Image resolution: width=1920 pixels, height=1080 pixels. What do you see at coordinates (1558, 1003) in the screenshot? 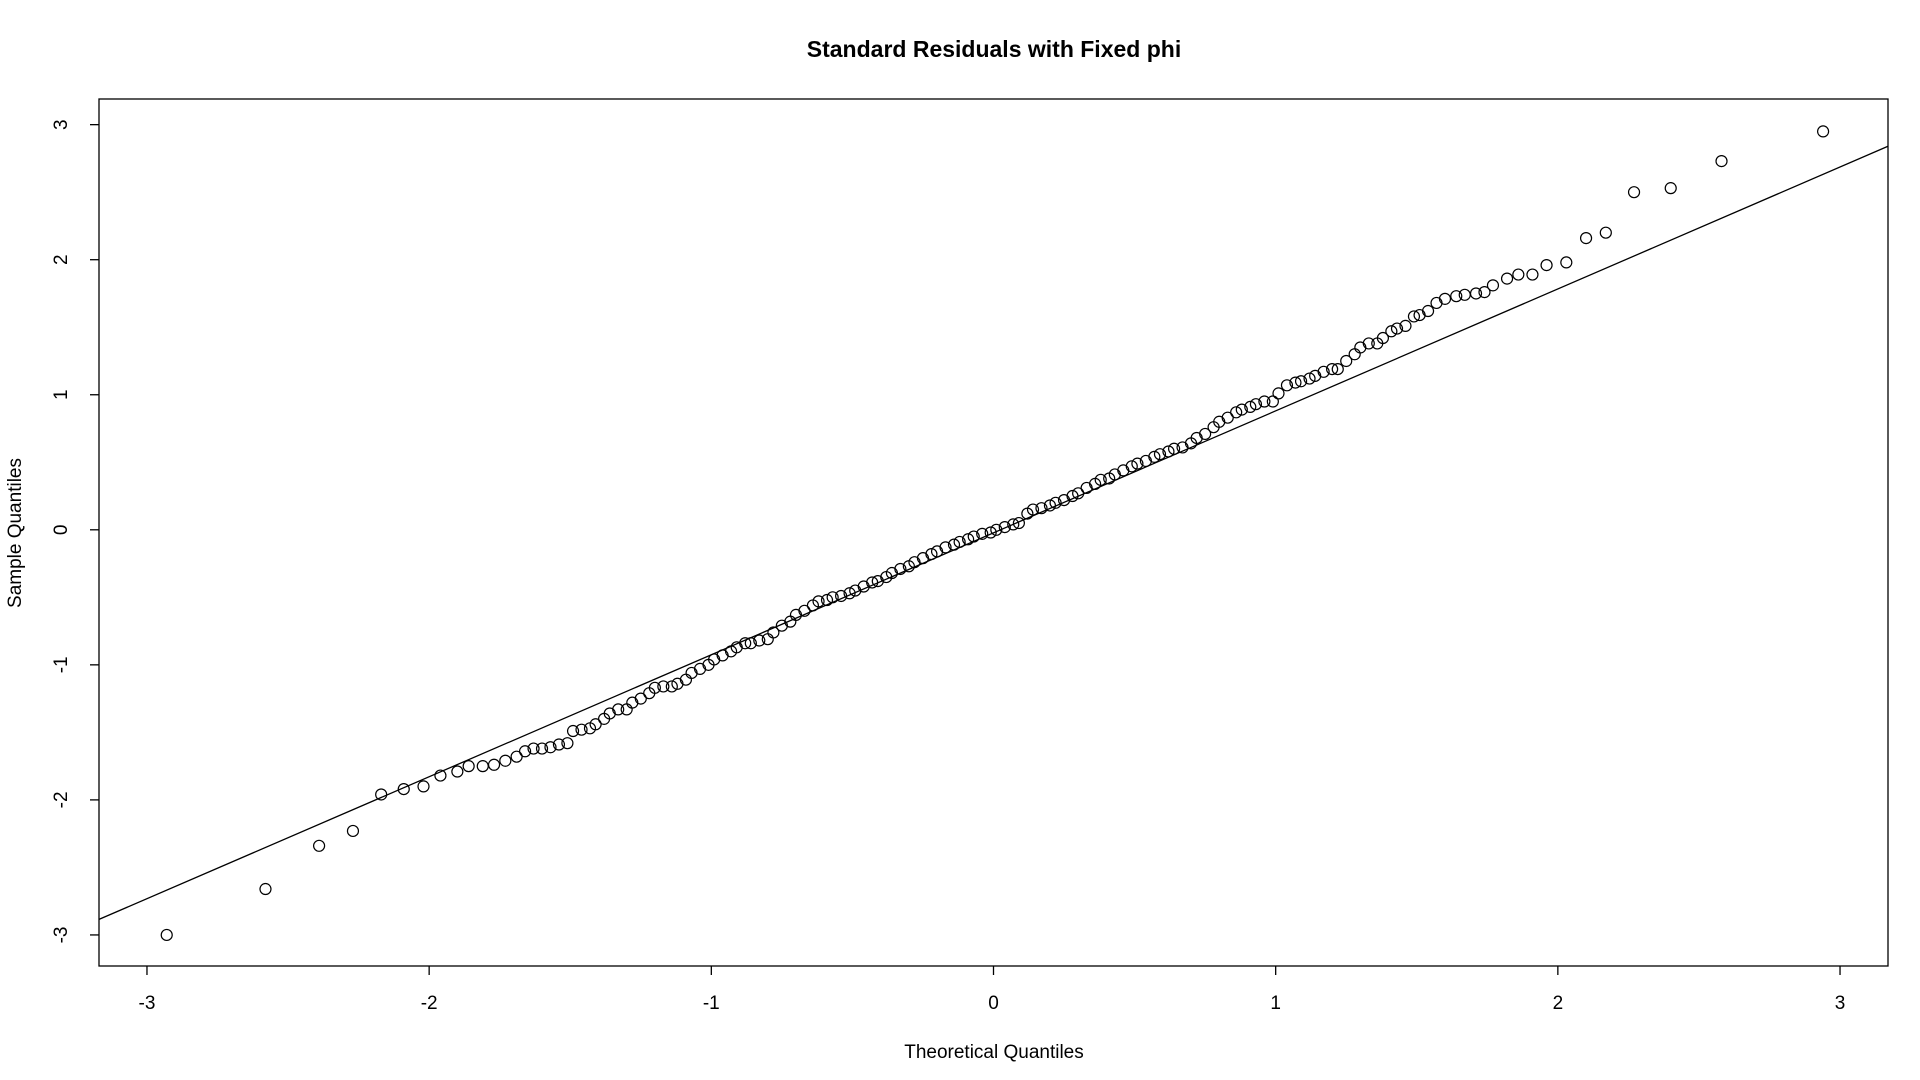
I see `x-tick-label: 2` at bounding box center [1558, 1003].